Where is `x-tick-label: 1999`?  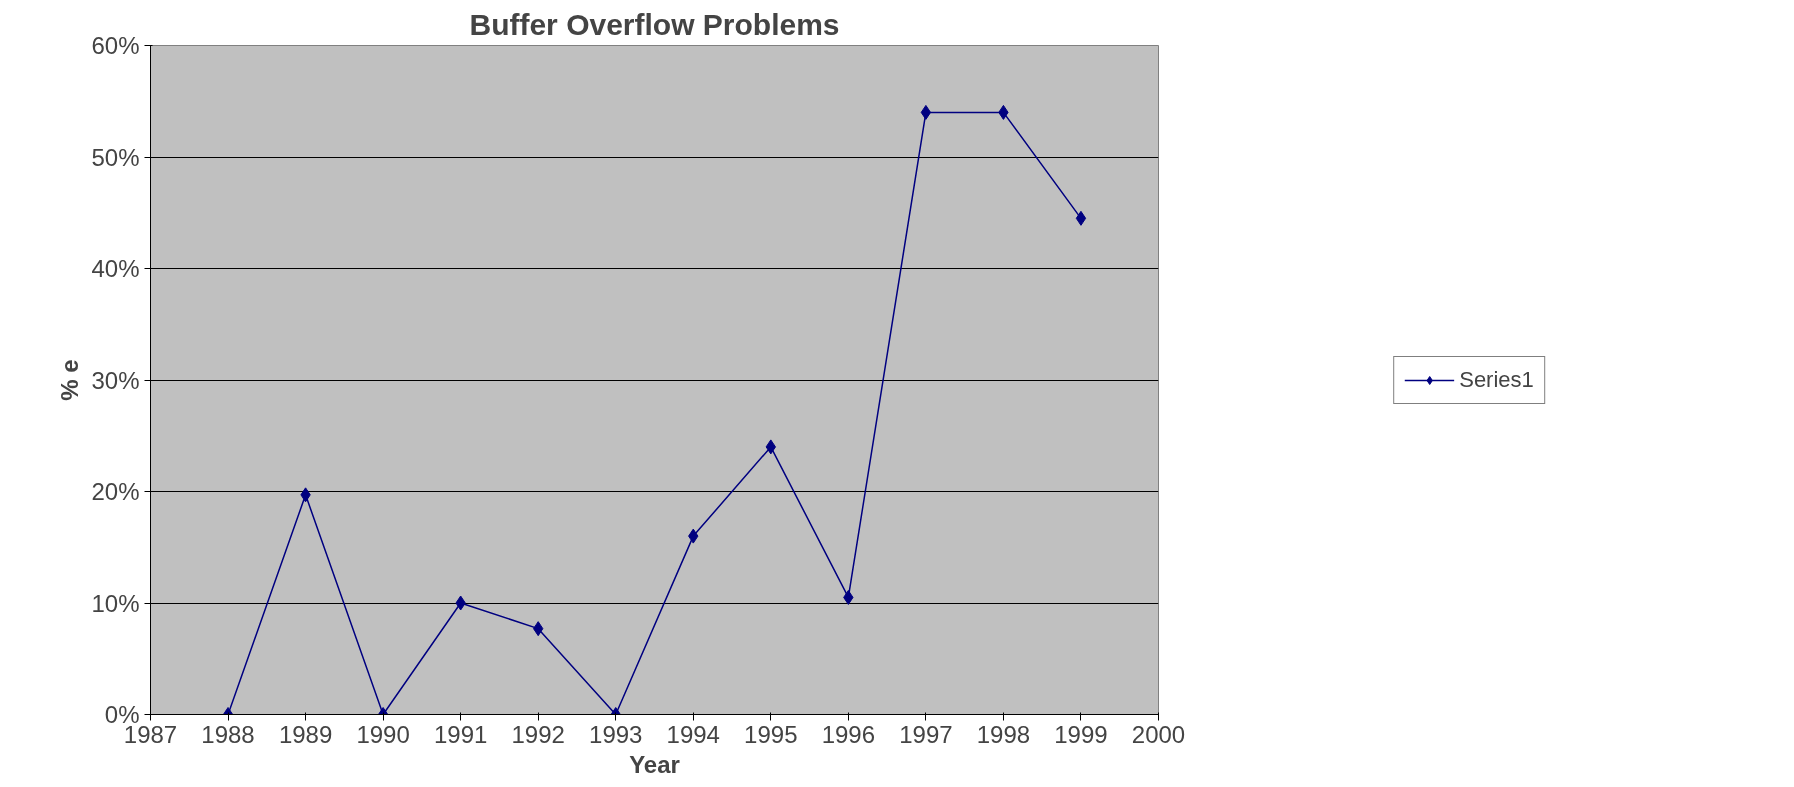
x-tick-label: 1999 is located at coordinates (1081, 734).